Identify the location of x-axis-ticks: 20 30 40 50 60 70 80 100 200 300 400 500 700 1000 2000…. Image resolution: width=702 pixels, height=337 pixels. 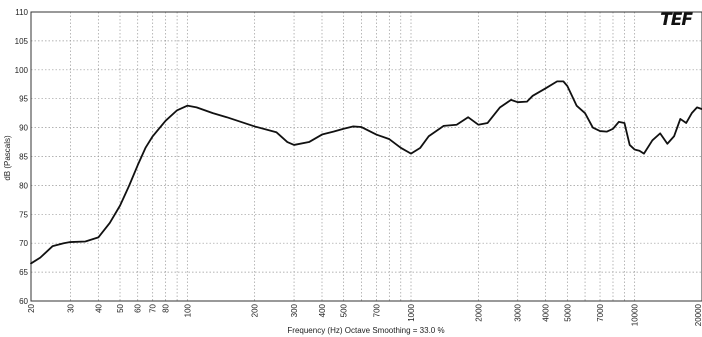
(364, 314).